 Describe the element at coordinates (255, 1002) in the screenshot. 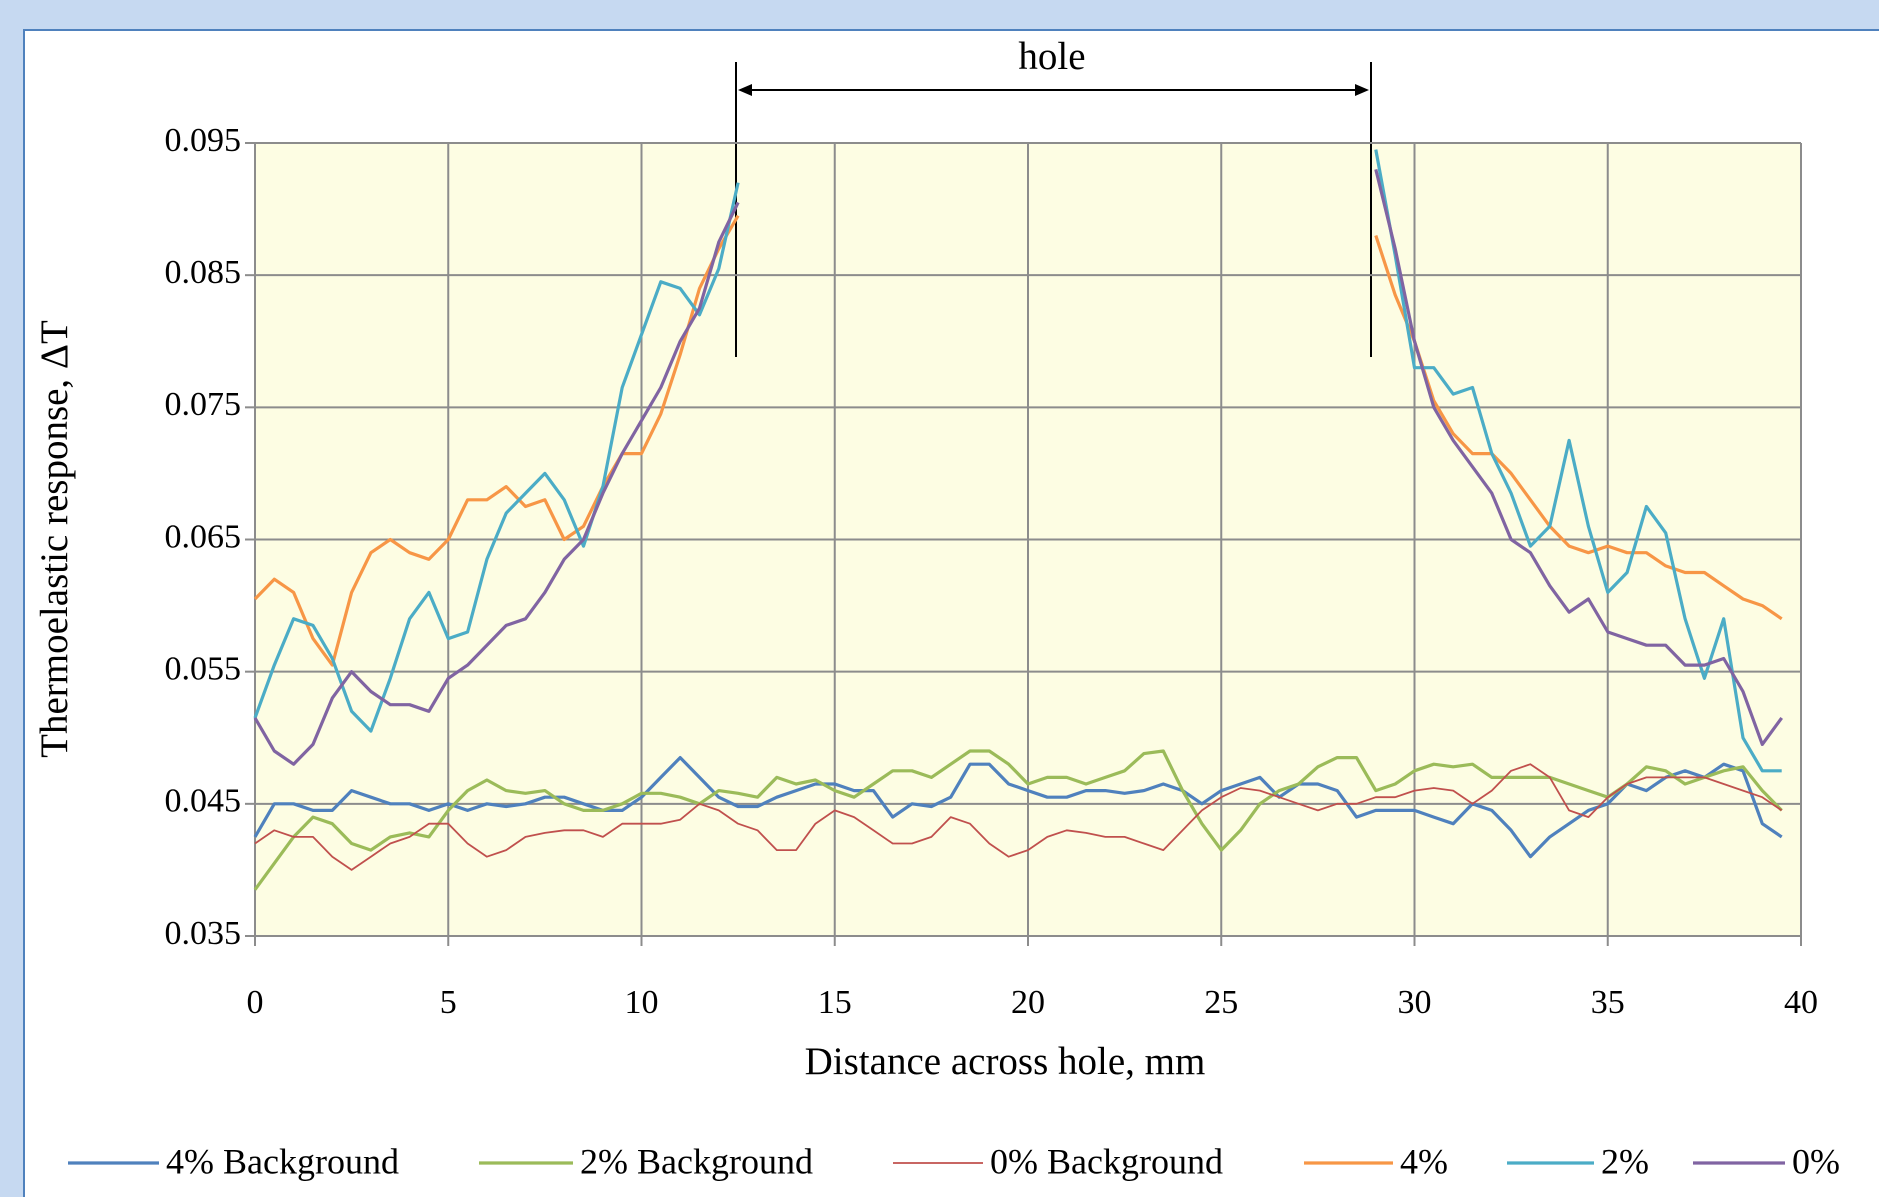

I see `x-tick-label: 0` at that location.